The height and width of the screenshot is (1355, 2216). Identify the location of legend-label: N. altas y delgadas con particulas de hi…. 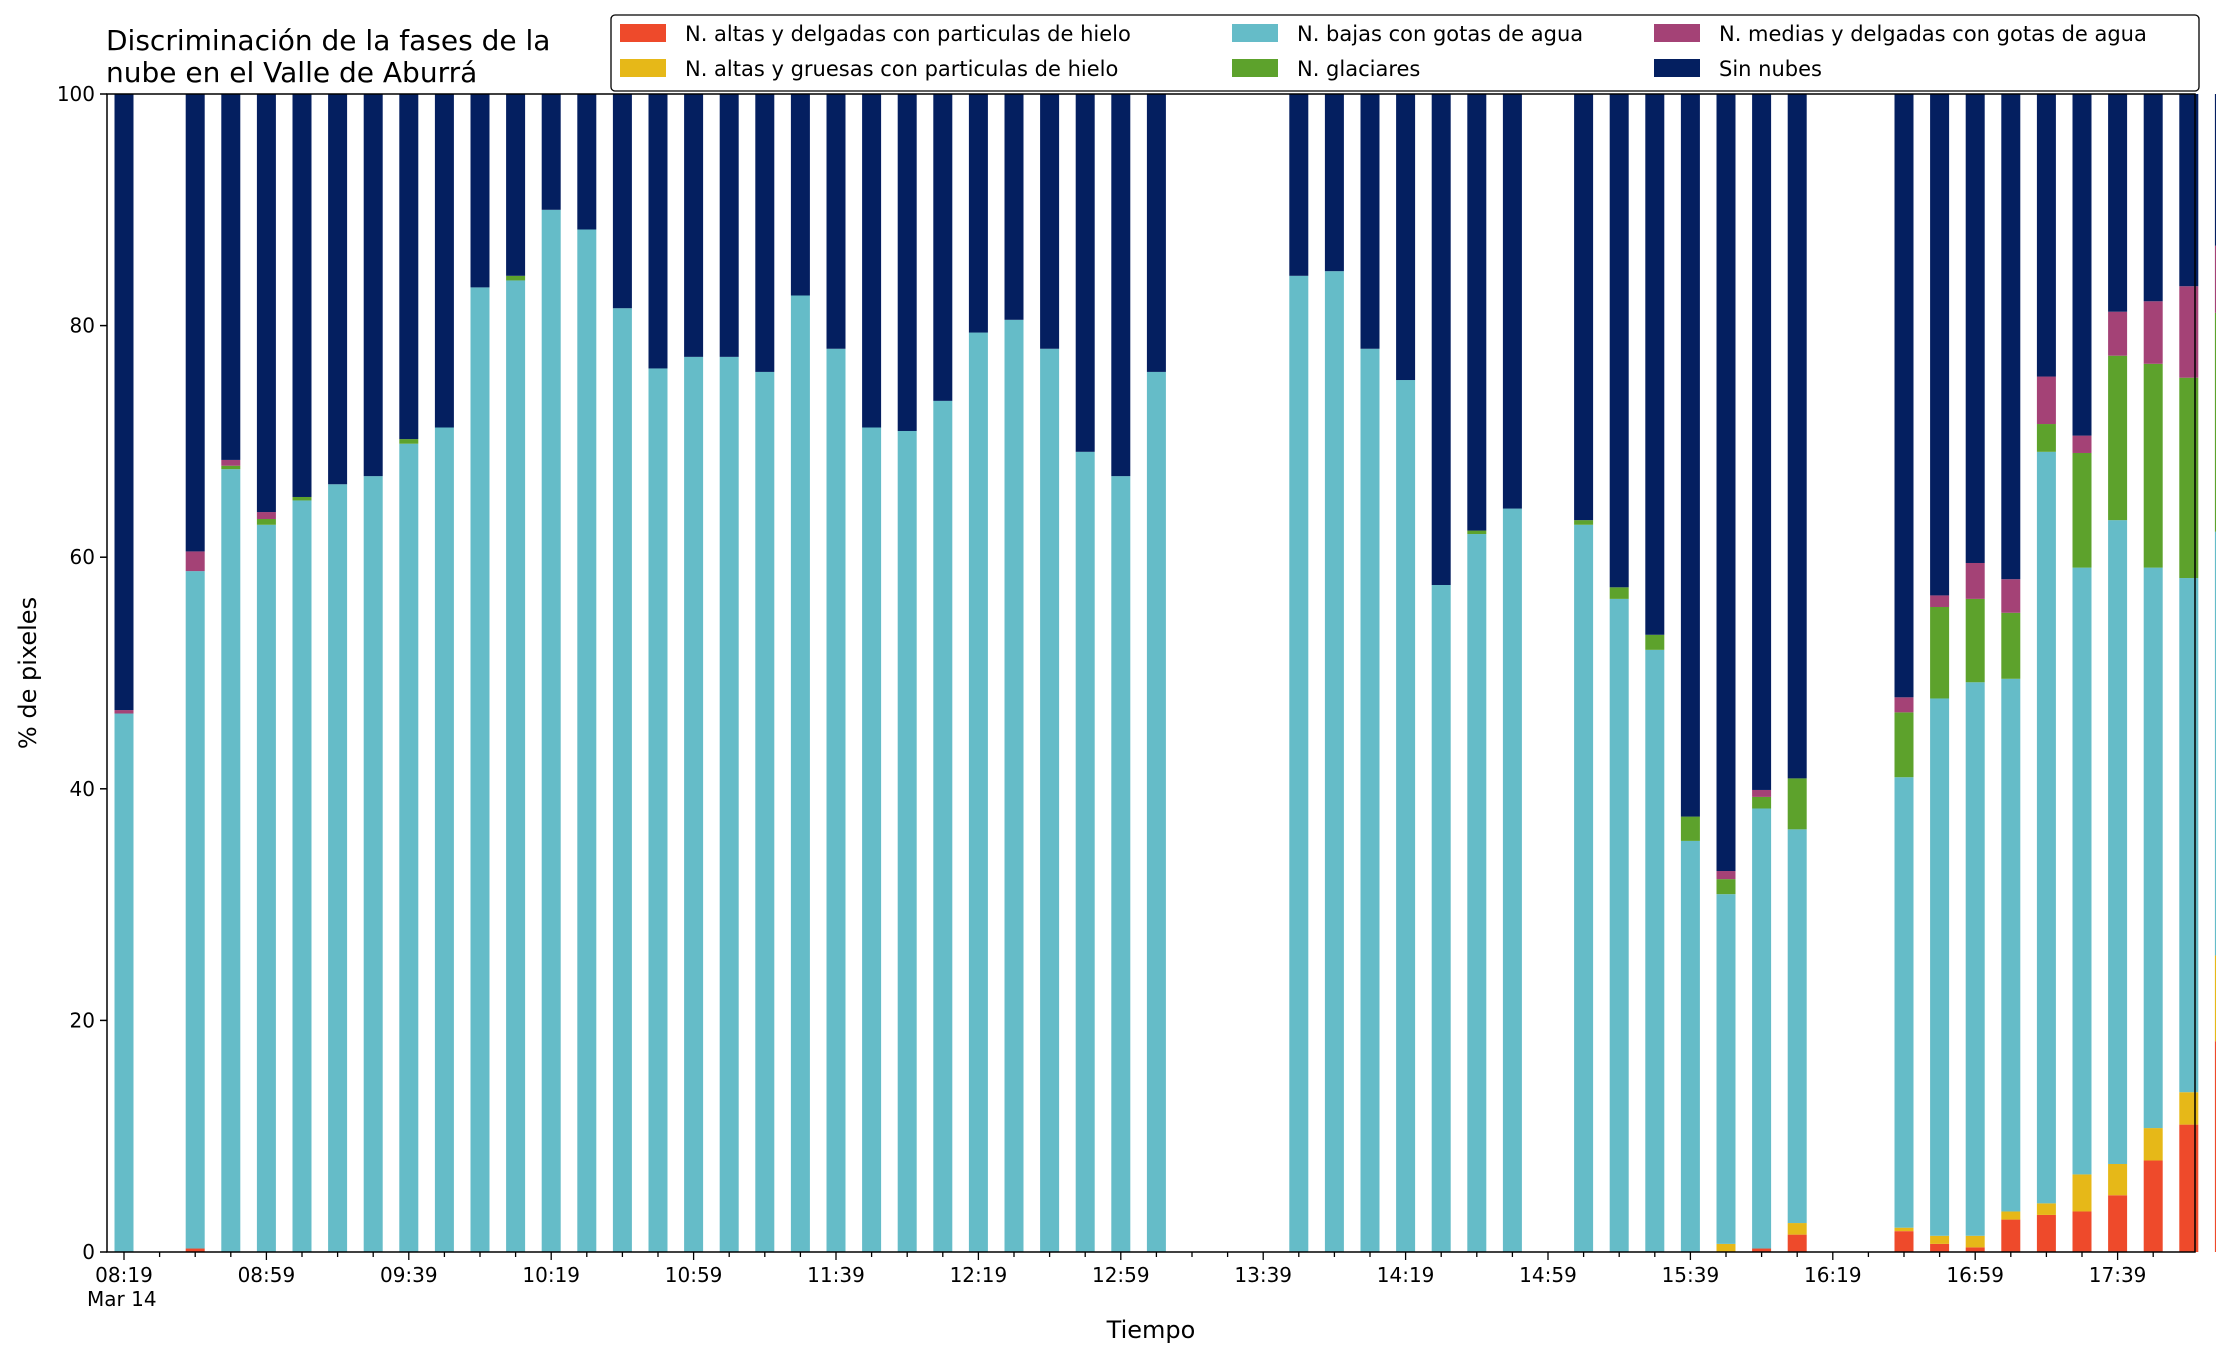
(908, 34).